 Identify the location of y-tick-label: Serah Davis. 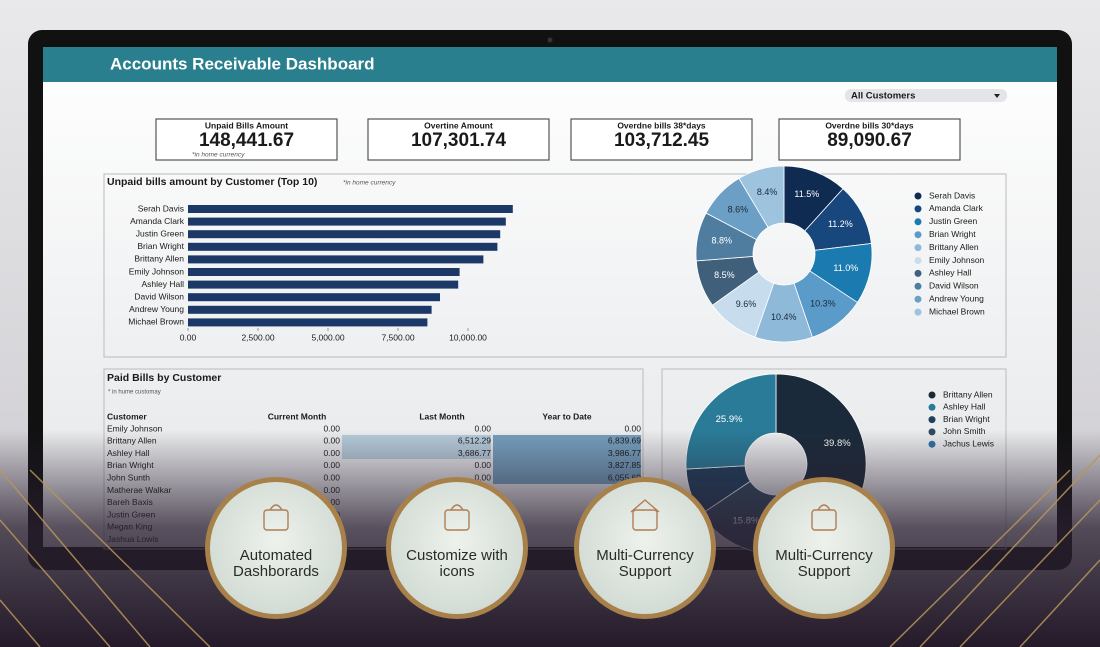
(161, 208).